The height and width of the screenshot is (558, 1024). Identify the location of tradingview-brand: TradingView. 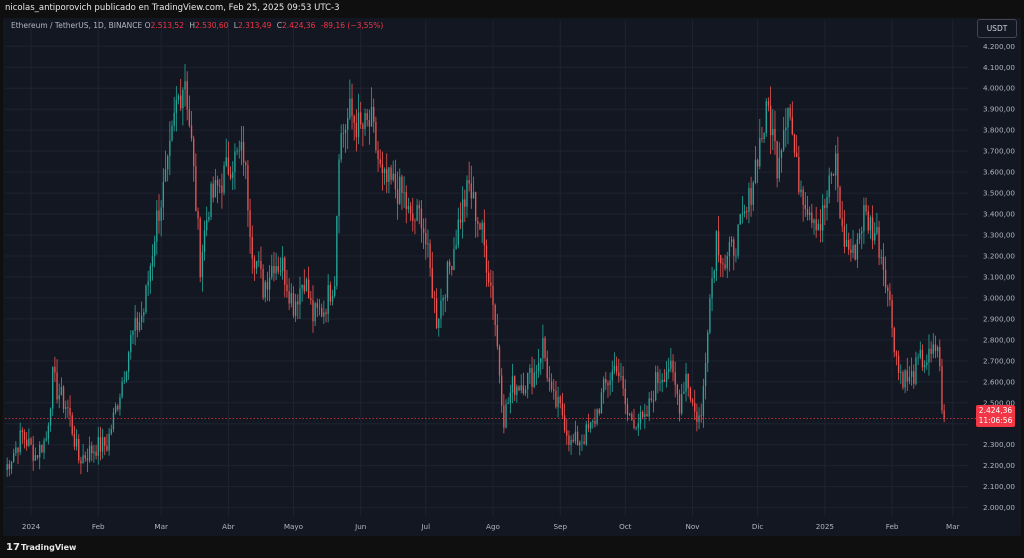
(49, 547).